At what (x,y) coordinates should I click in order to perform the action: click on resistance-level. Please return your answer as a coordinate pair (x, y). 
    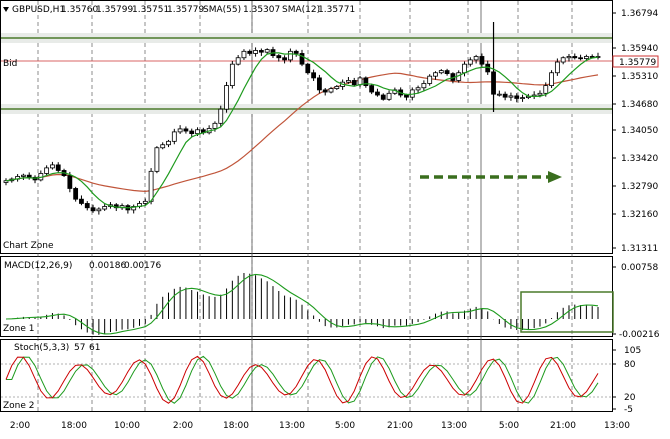
    Looking at the image, I should click on (306, 38).